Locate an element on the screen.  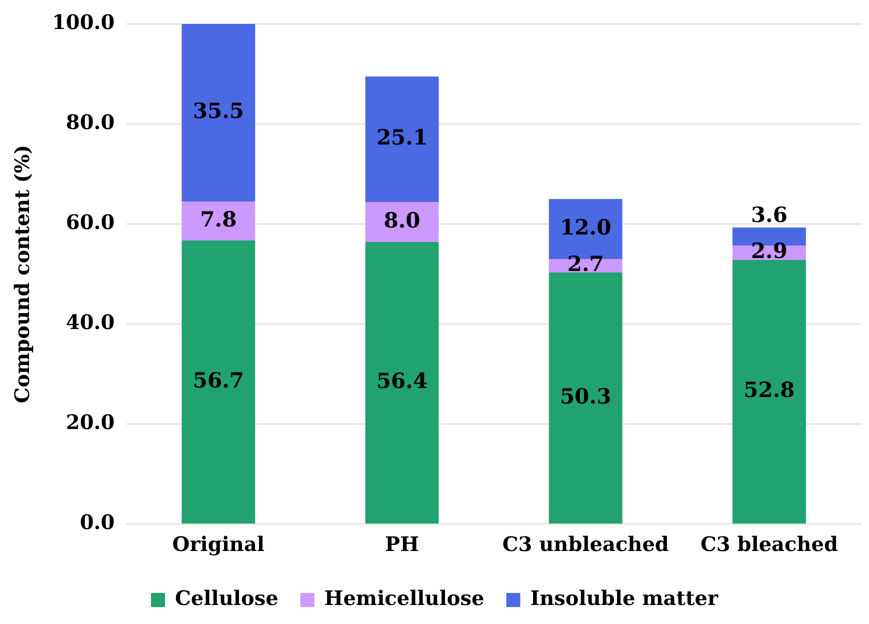
x-tick-label: C3 unbleached is located at coordinates (585, 544).